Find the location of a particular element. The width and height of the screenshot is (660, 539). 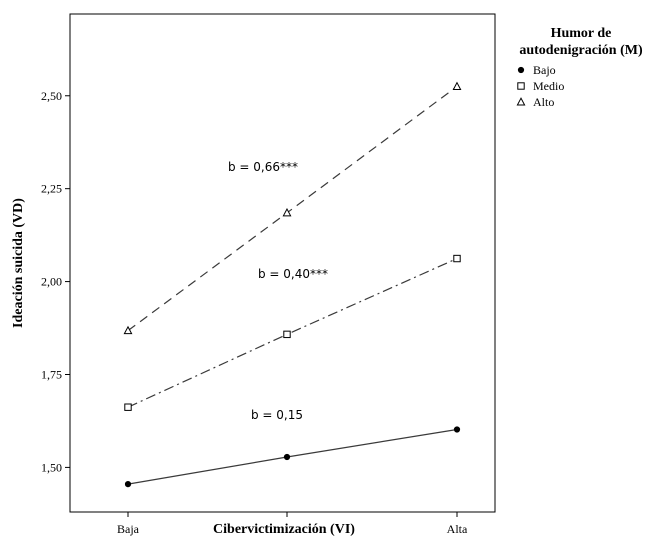

slope-annotation-bajo: b = 0,15 is located at coordinates (277, 415).